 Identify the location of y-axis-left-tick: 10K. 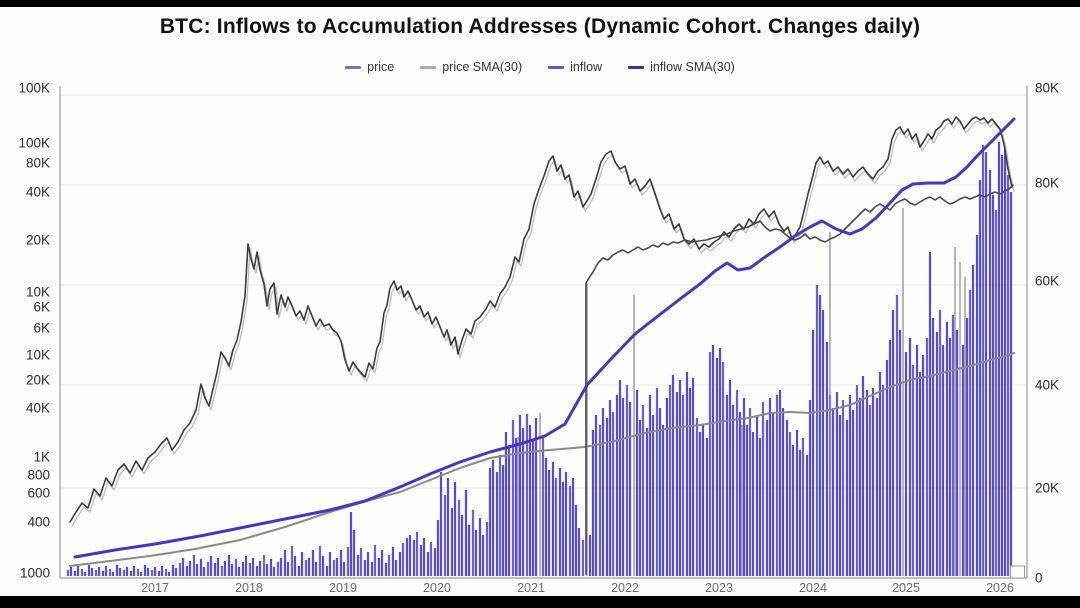
(38, 355).